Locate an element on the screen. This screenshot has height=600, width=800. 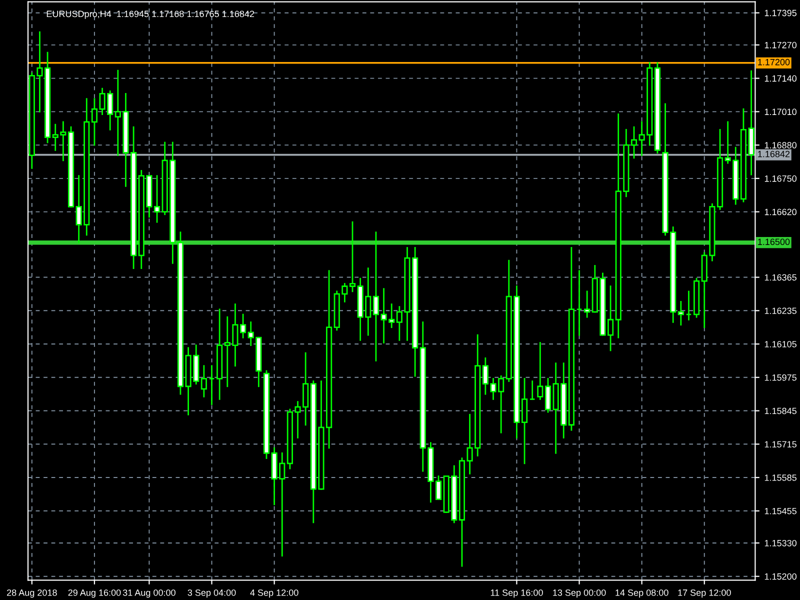
y-tick-label: 1.15455 is located at coordinates (780, 511).